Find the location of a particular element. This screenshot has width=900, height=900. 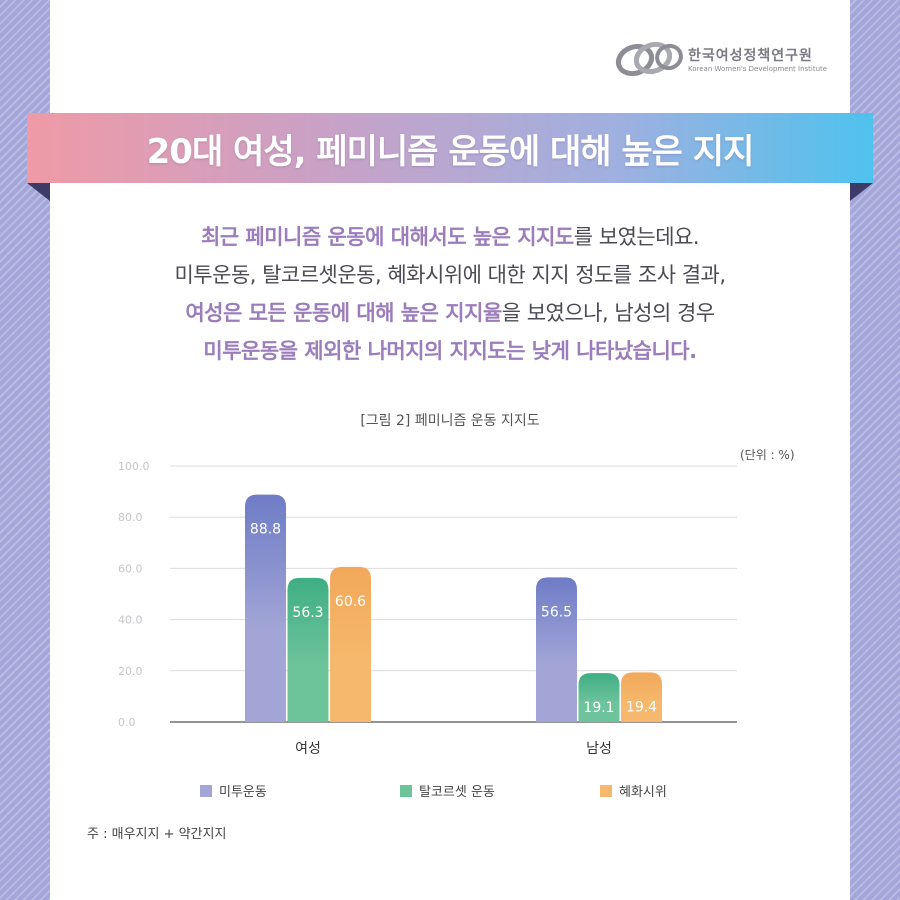

legend-item-corset: 탈코르셋 운동 is located at coordinates (447, 790).